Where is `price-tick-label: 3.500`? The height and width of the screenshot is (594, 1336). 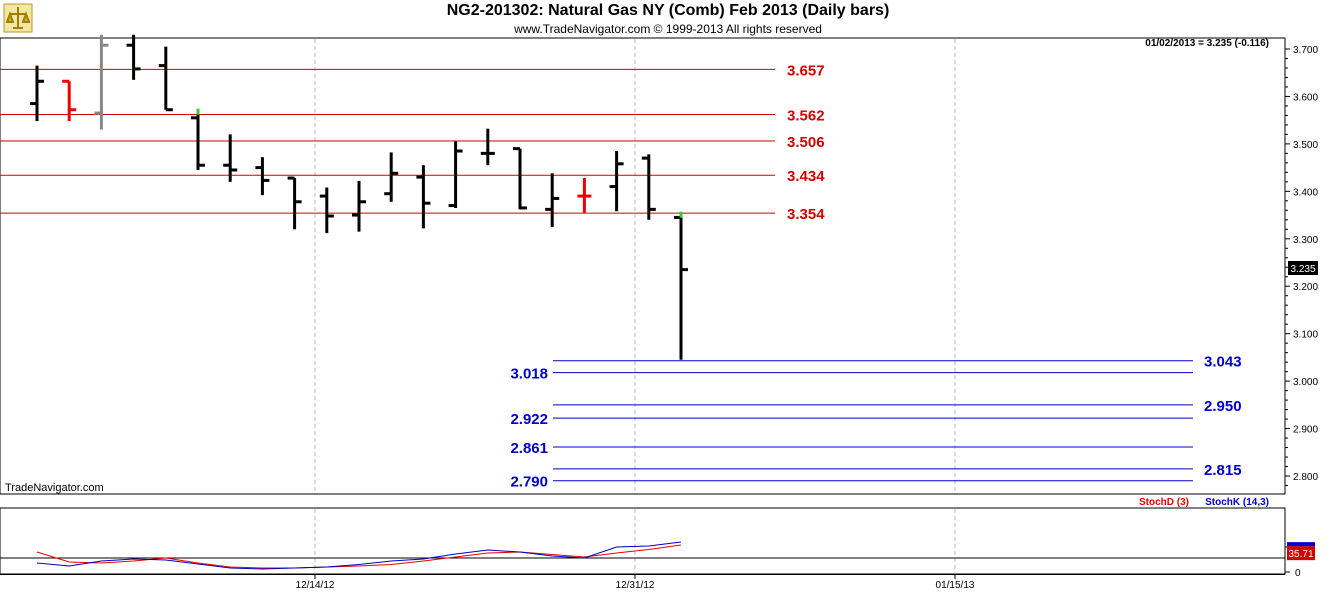
price-tick-label: 3.500 is located at coordinates (1305, 145).